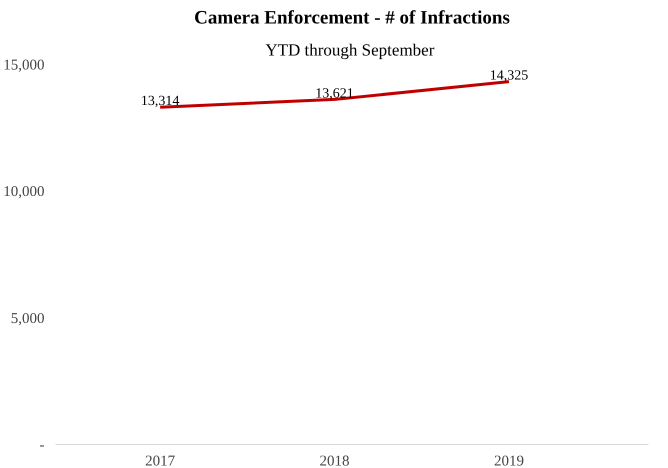 Image resolution: width=668 pixels, height=468 pixels. I want to click on y-tick-label: -, so click(42, 446).